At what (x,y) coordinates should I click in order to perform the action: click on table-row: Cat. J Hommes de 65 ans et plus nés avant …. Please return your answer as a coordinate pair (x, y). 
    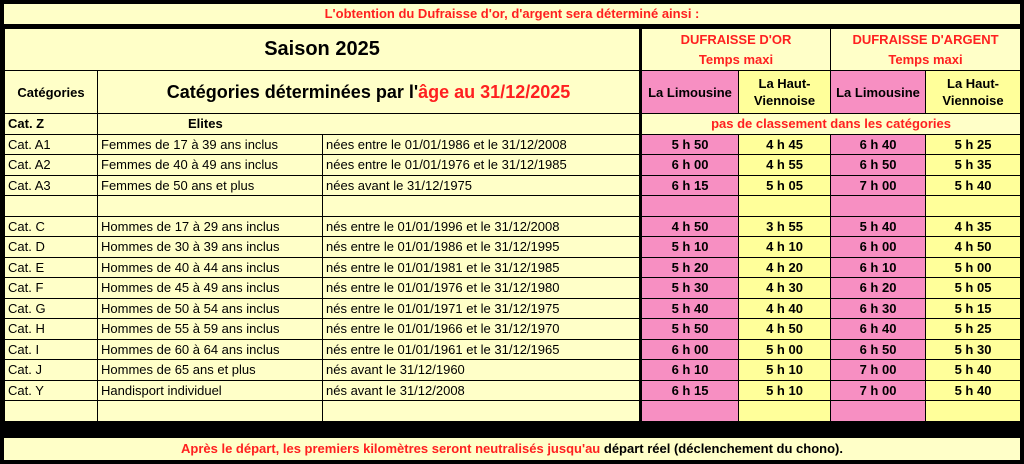
    Looking at the image, I should click on (513, 370).